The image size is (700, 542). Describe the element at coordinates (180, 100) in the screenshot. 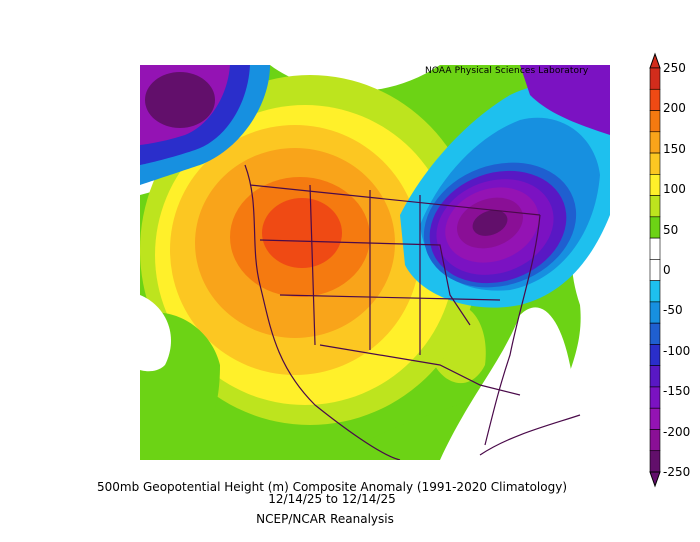

I see `low-center` at that location.